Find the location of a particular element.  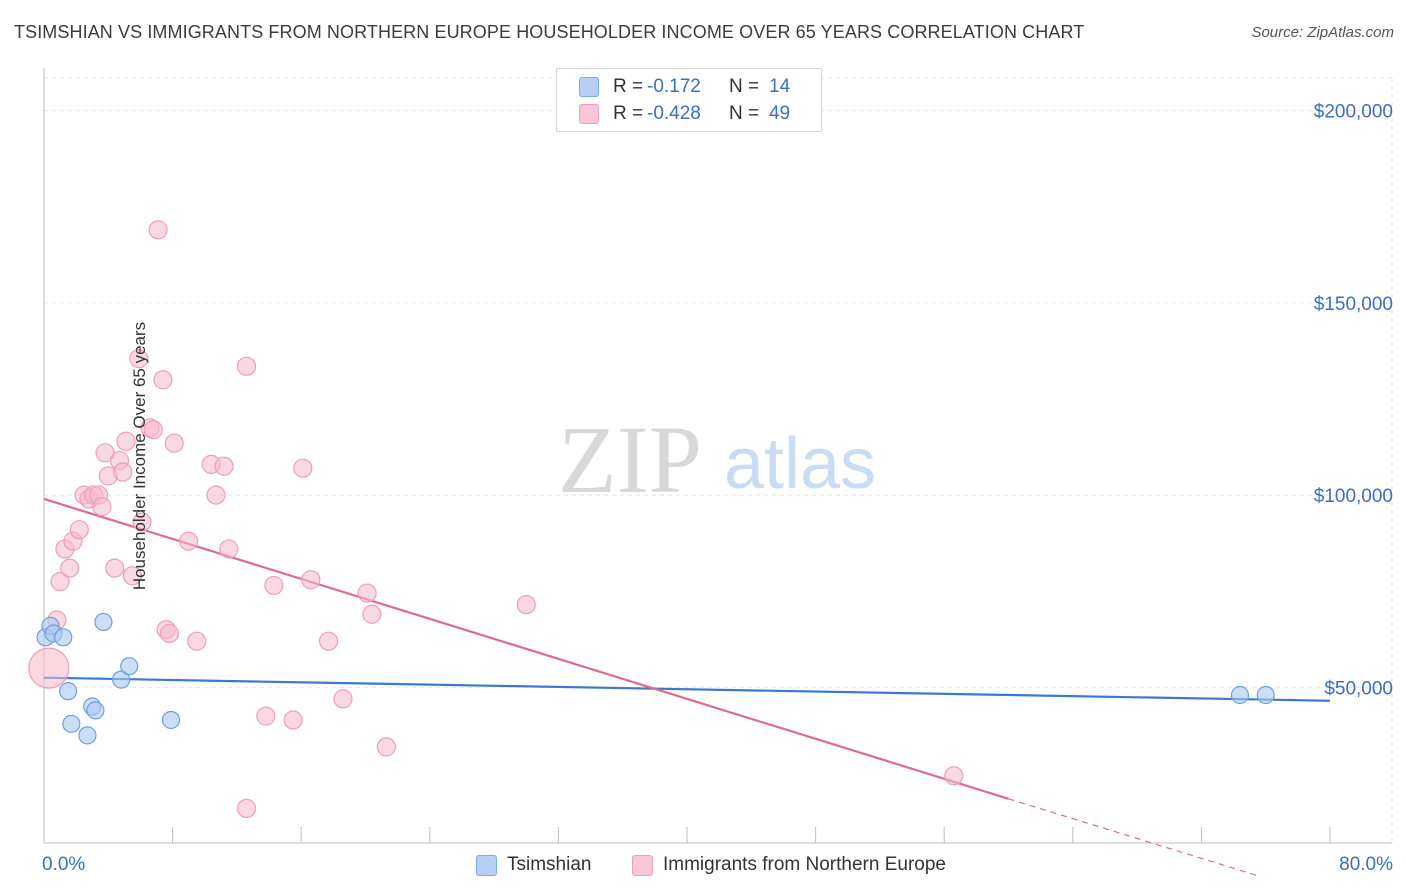

y-tick-label: $150,000 is located at coordinates (1353, 304).